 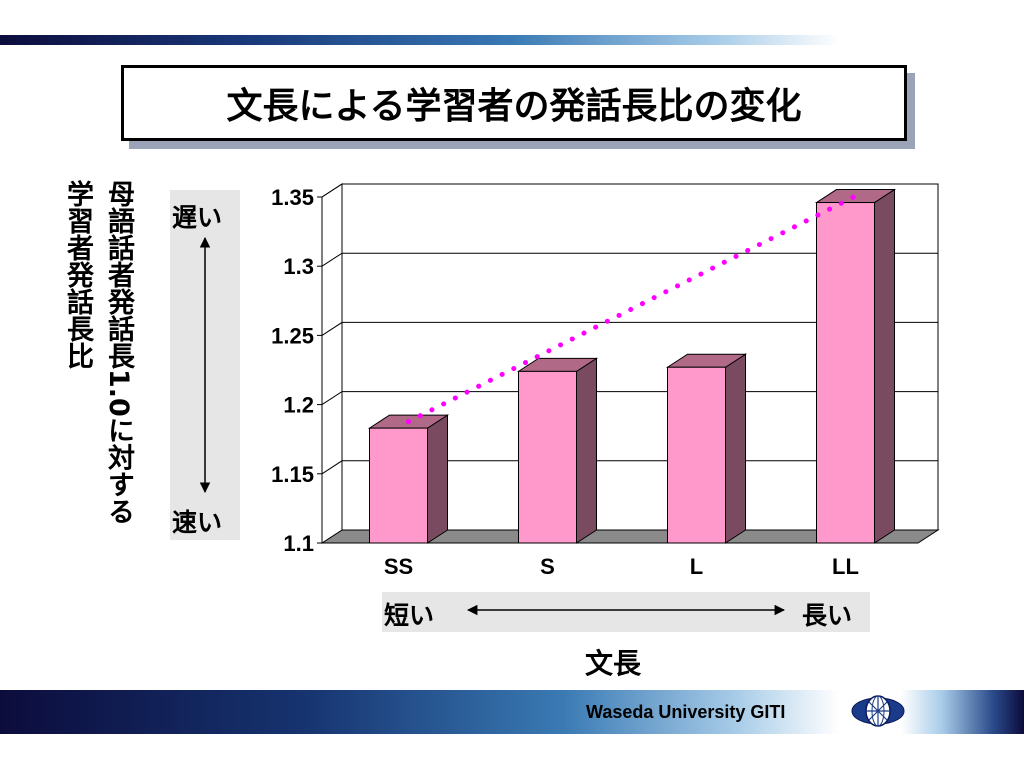 What do you see at coordinates (292, 335) in the screenshot?
I see `y-tick-label: 1.25` at bounding box center [292, 335].